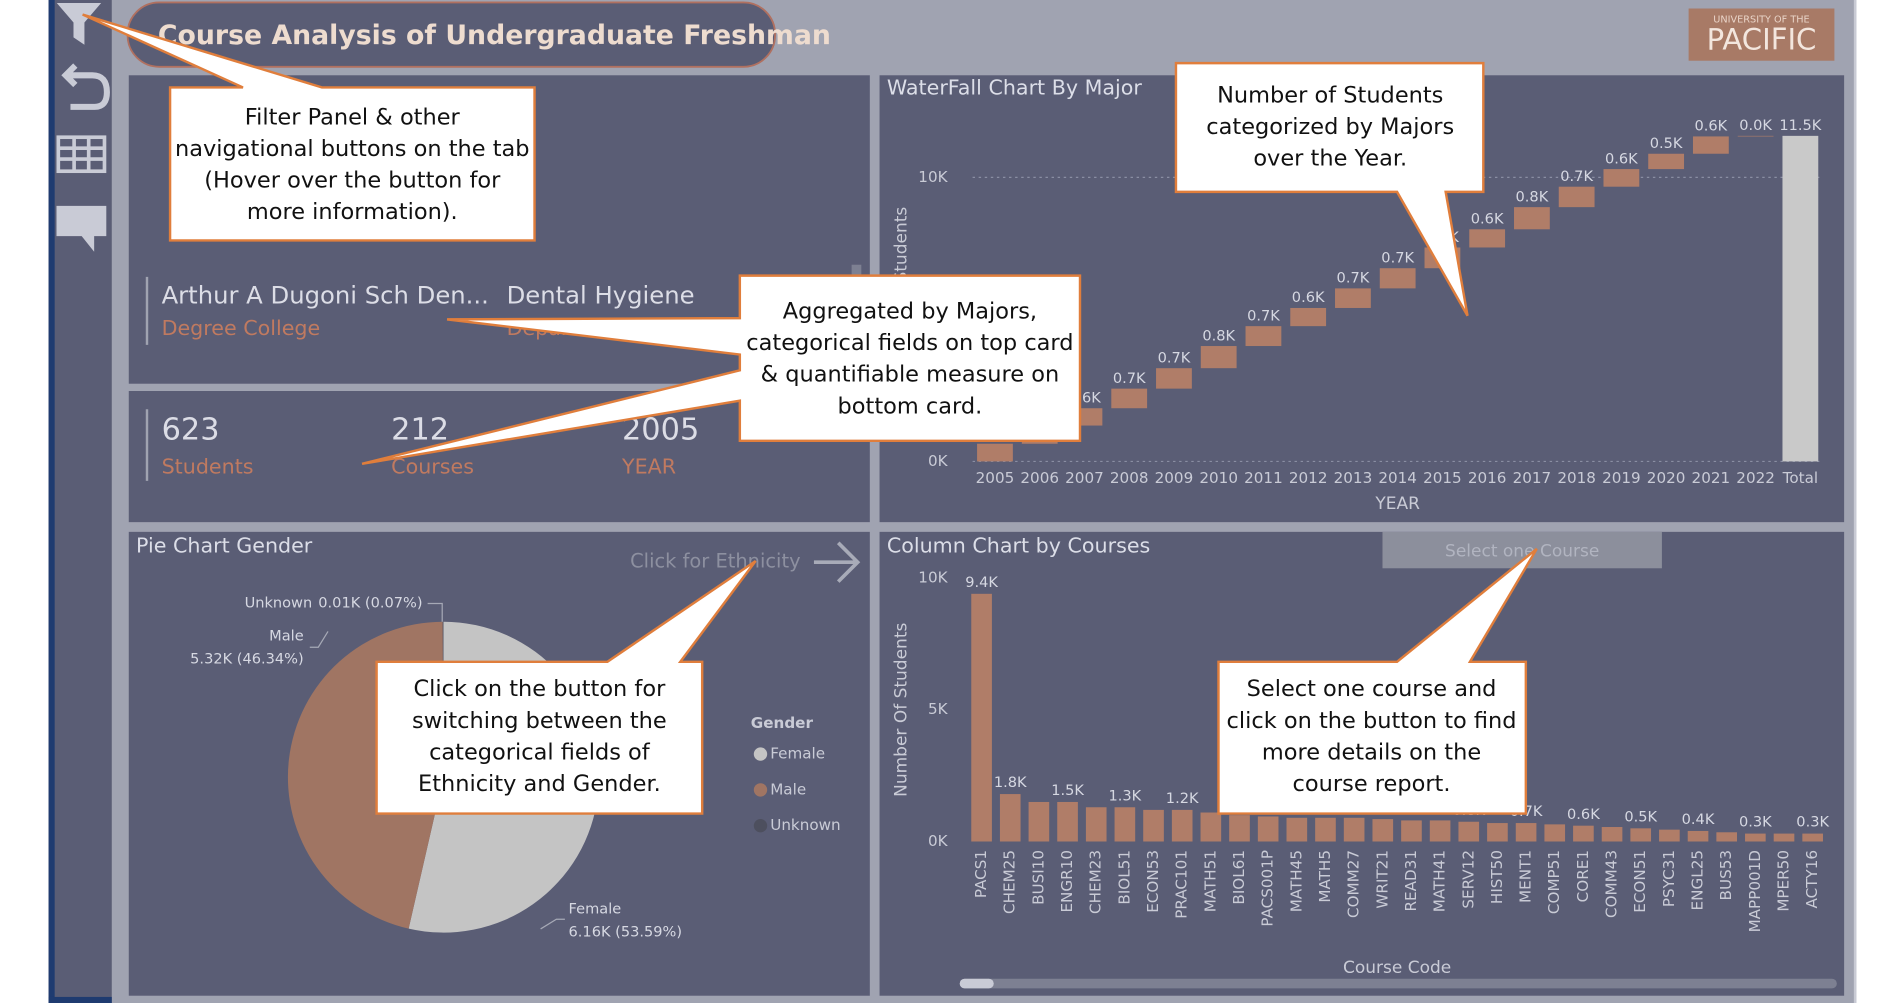 Image resolution: width=1883 pixels, height=1003 pixels. Describe the element at coordinates (1497, 877) in the screenshot. I see `x-tick-label: HIST50` at that location.